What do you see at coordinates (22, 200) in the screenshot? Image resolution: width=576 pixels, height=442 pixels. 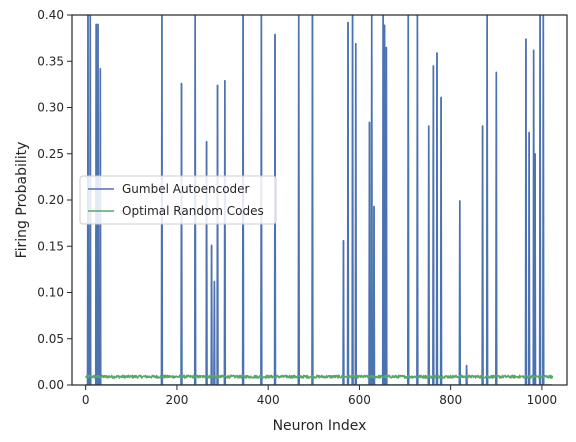 I see `y-axis-label: Firing Probability` at bounding box center [22, 200].